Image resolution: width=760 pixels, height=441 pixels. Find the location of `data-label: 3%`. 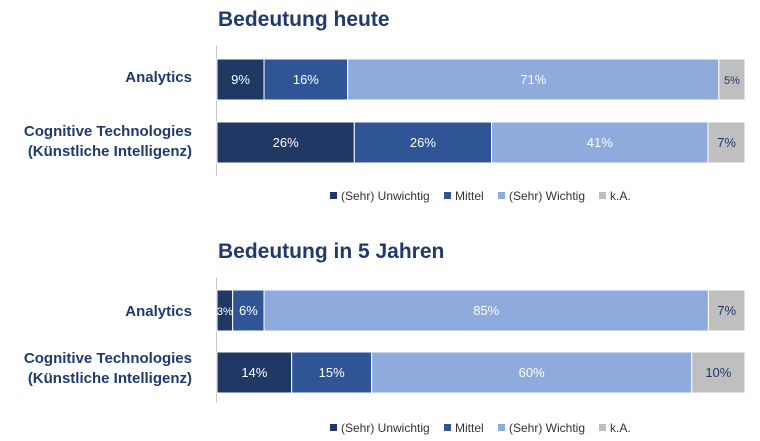

data-label: 3% is located at coordinates (225, 312).